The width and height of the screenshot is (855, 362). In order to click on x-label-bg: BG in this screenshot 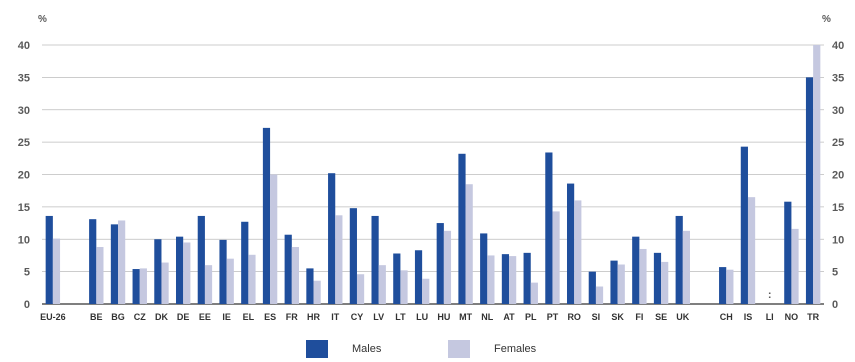, I will do `click(118, 317)`.